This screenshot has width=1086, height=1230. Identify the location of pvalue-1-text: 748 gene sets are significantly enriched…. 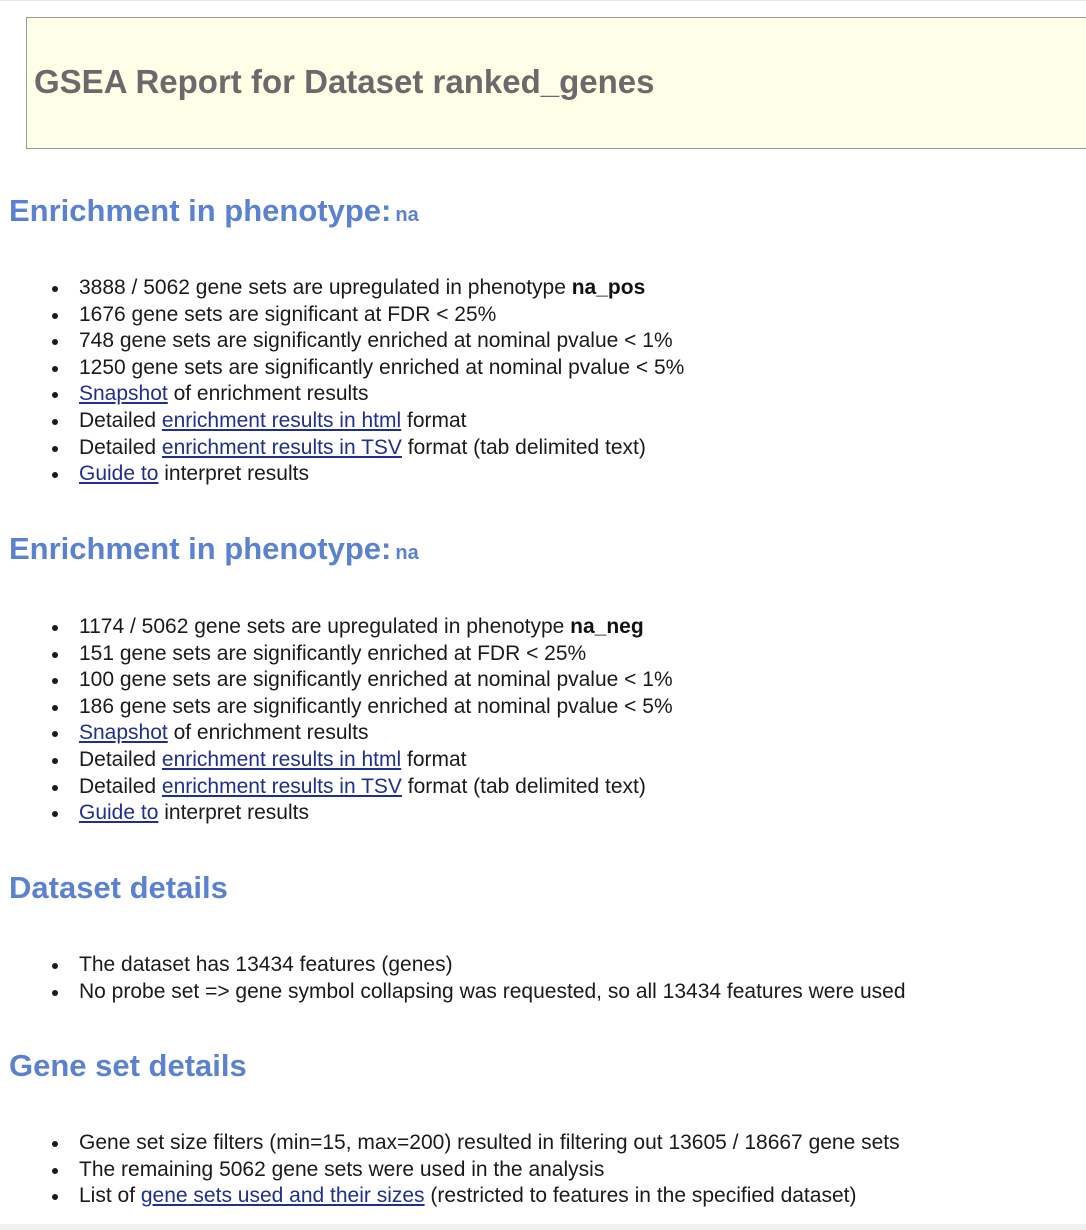
(376, 341).